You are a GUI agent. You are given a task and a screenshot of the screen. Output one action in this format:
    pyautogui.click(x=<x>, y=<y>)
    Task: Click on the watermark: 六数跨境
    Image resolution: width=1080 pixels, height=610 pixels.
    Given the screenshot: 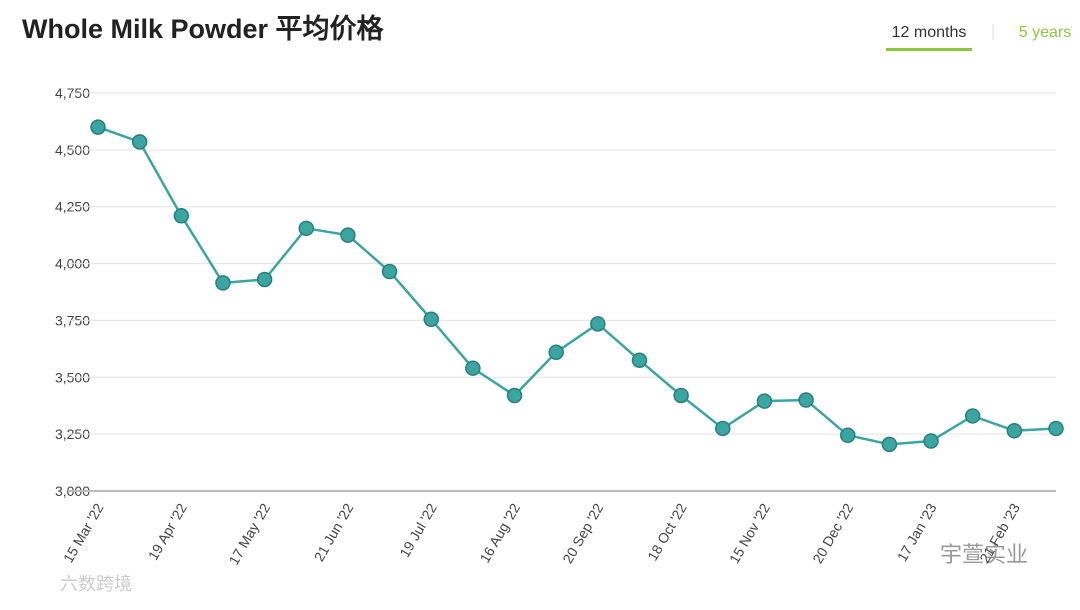 What is the action you would take?
    pyautogui.click(x=96, y=584)
    